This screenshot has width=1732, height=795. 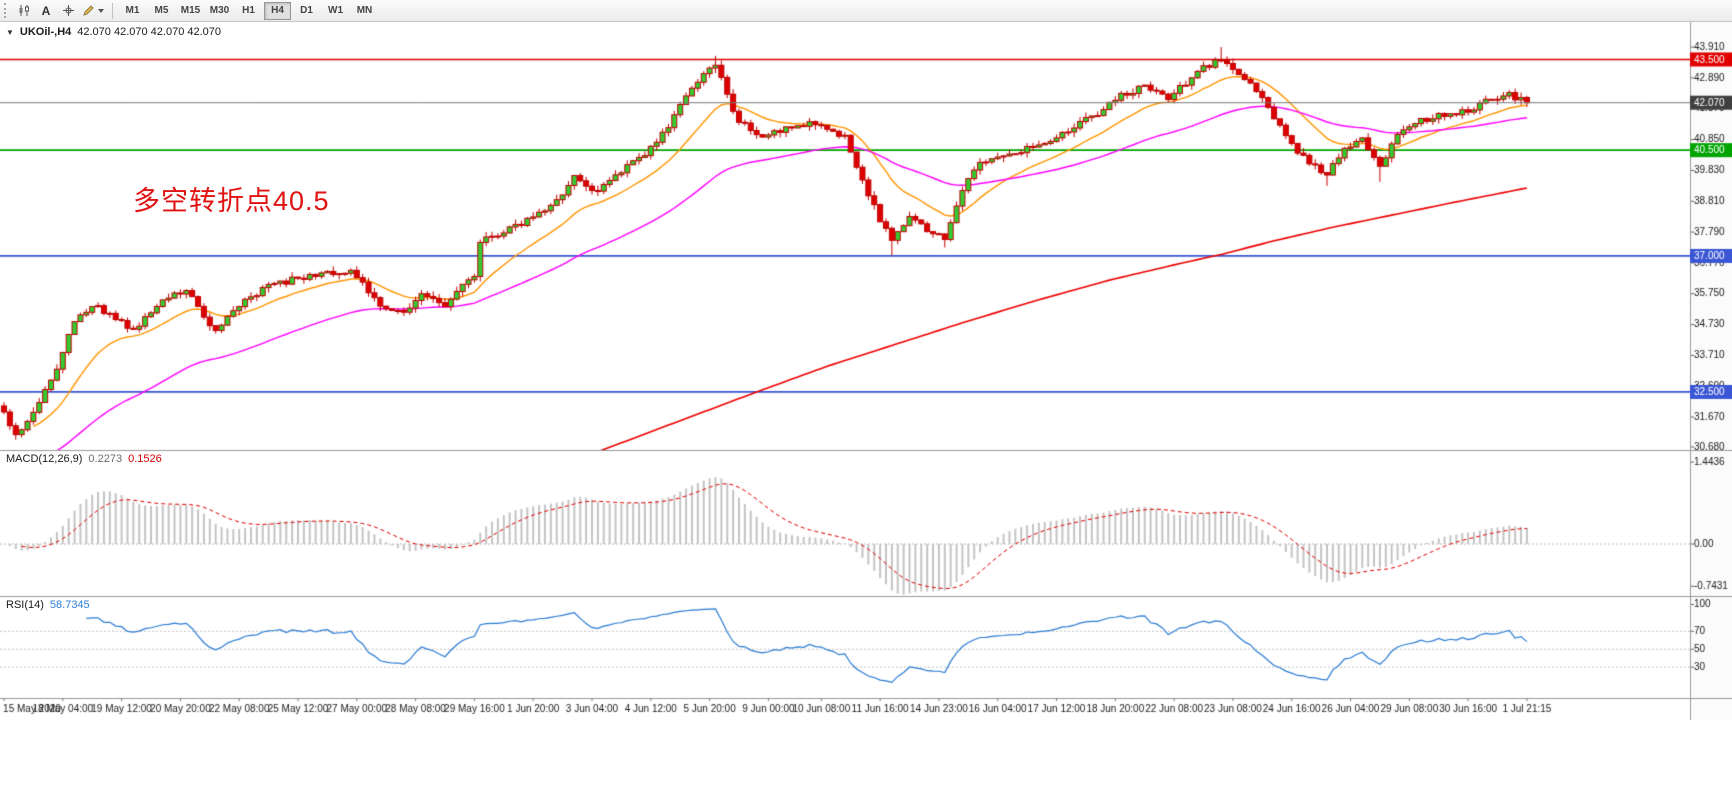 I want to click on timeframe-toolbar: M1 M5 M15 M30 H1 H4 D1 W1 MN, so click(x=248, y=10).